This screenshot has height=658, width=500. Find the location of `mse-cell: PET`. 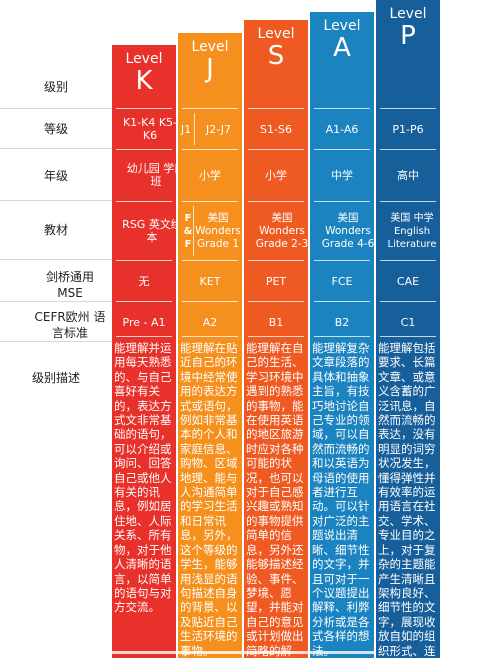

mse-cell: PET is located at coordinates (276, 281).